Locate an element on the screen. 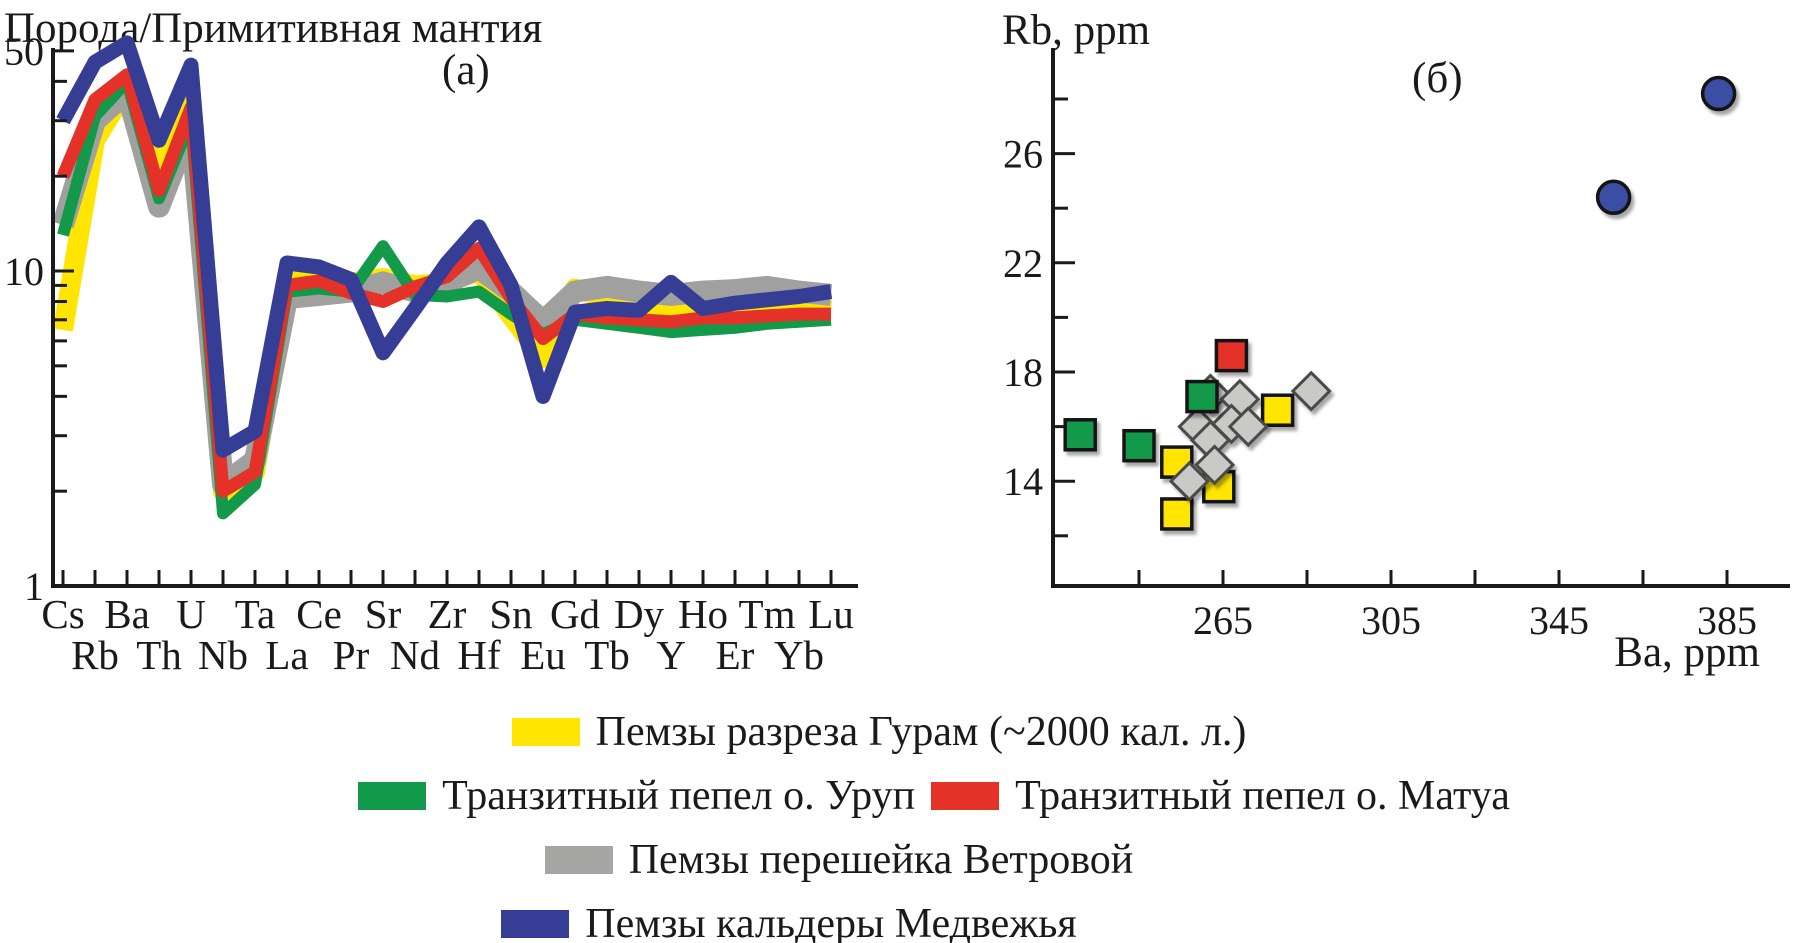 This screenshot has width=1798, height=943. x-tick-label: Gd is located at coordinates (575, 614).